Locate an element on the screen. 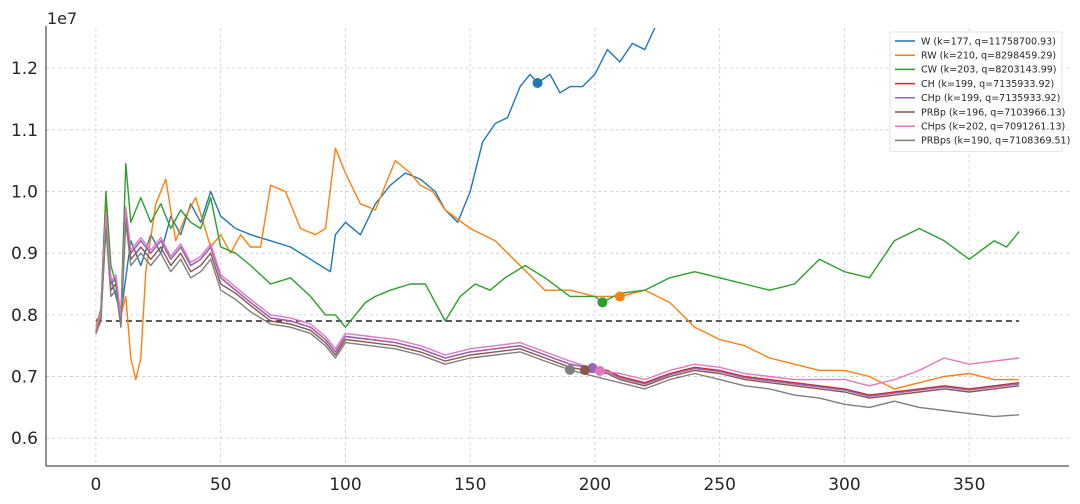 Image resolution: width=1080 pixels, height=504 pixels. legend-label-7: PRBps (k=190, q=7108369.51) is located at coordinates (995, 141).